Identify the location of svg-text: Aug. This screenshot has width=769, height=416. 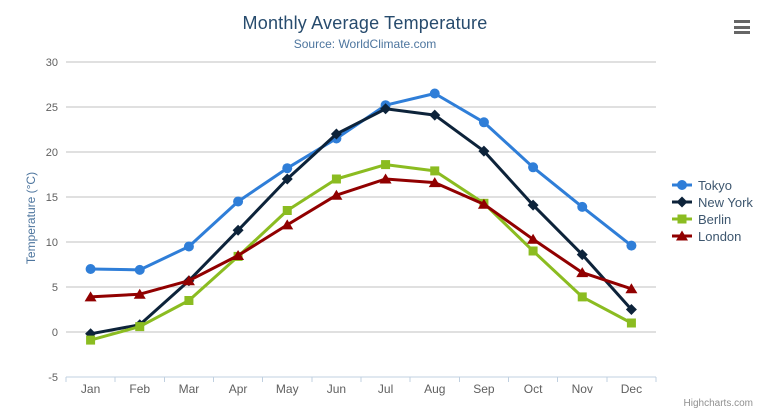
(434, 389).